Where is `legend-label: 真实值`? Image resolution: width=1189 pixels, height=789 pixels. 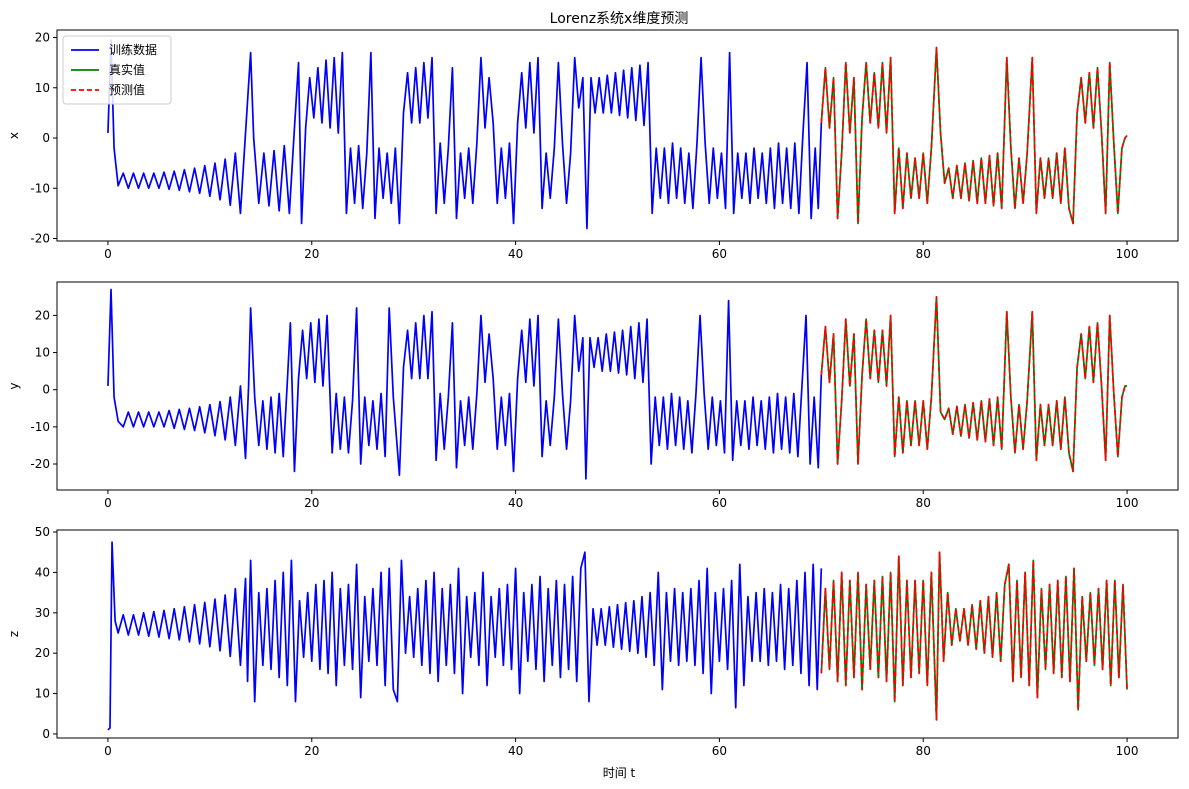
legend-label: 真实值 is located at coordinates (127, 69).